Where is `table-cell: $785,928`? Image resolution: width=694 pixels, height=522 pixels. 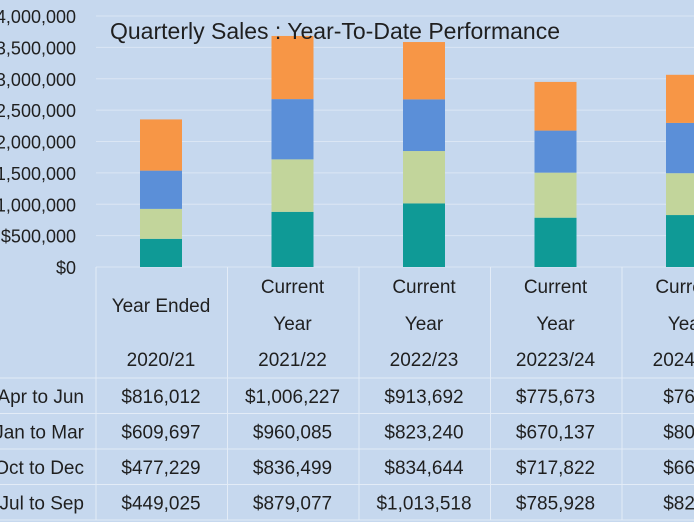
table-cell: $785,928 is located at coordinates (555, 504).